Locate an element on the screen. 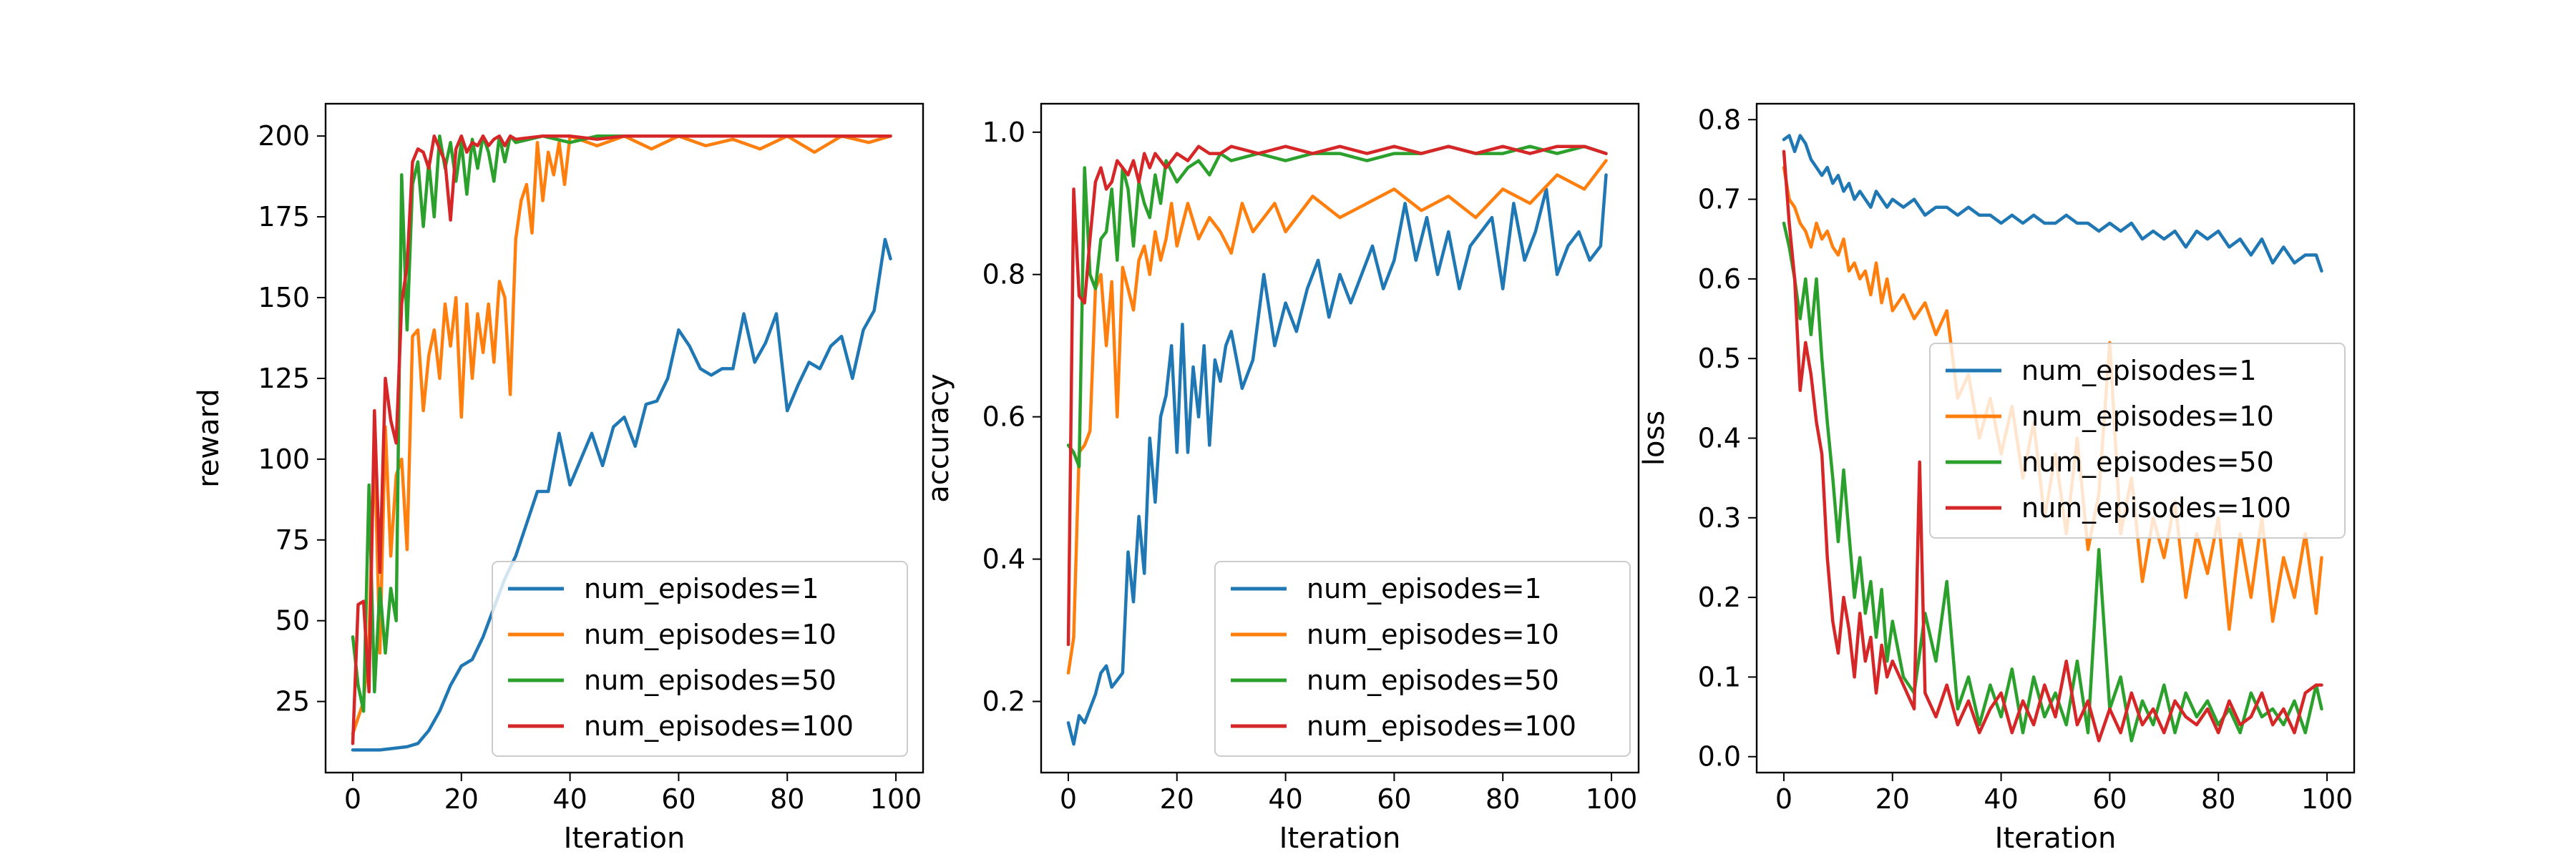 The height and width of the screenshot is (862, 2576). series-group is located at coordinates (1337, 446).